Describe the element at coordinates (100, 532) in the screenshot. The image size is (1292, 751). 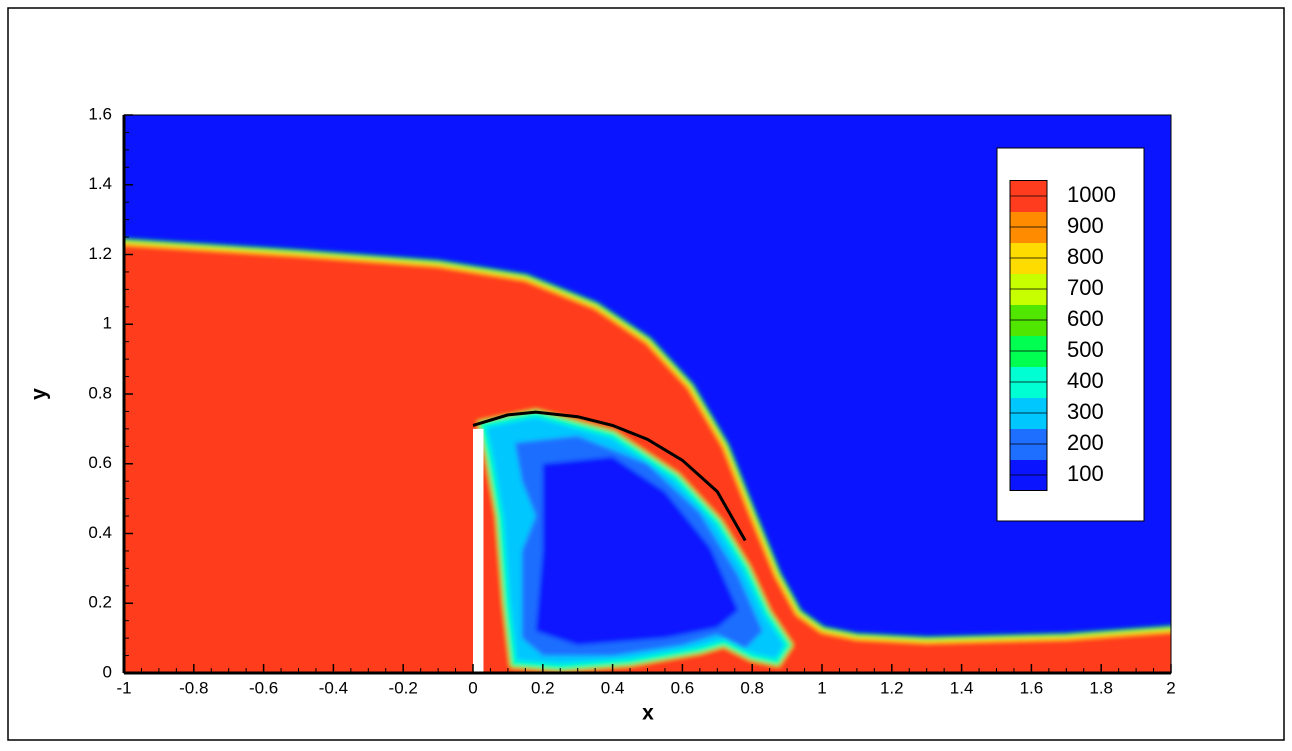
I see `y-tick-label: 0.4` at that location.